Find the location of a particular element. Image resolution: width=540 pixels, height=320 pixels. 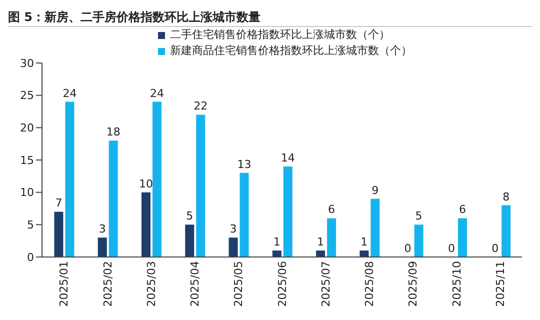

data-label: 7 is located at coordinates (58, 203).